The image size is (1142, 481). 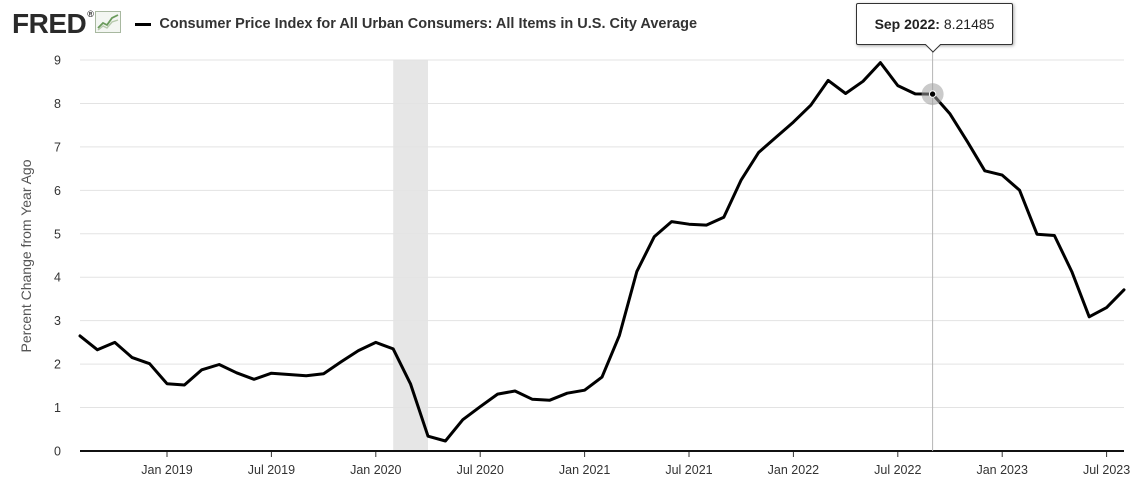 I want to click on y-axis-ticks: 0 1 2 3 4 5 6 7 8 9, so click(x=57, y=256).